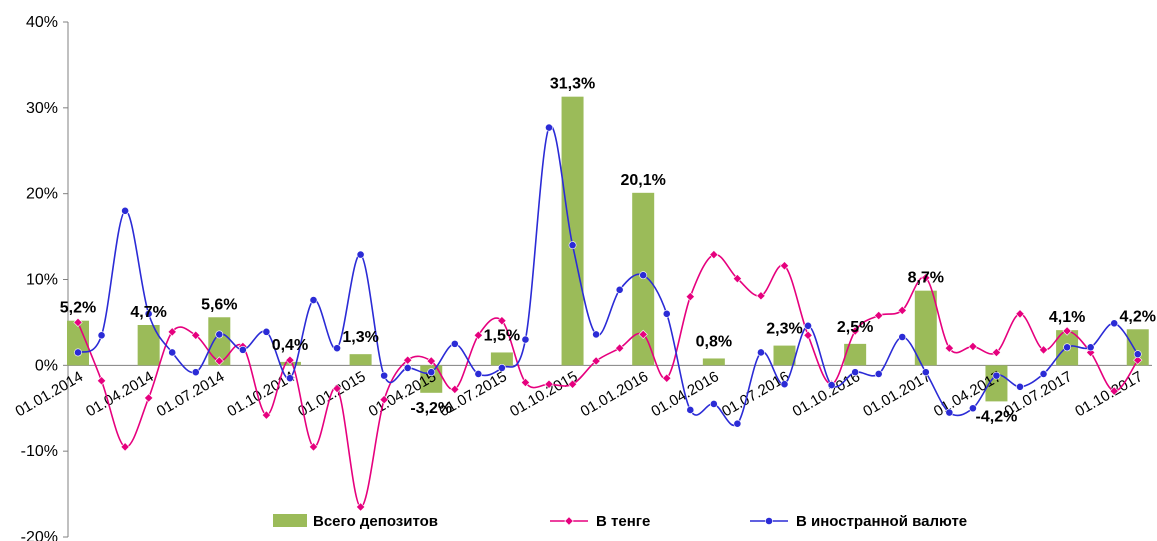  What do you see at coordinates (191, 394) in the screenshot?
I see `x-tick-label: 01.07.2014` at bounding box center [191, 394].